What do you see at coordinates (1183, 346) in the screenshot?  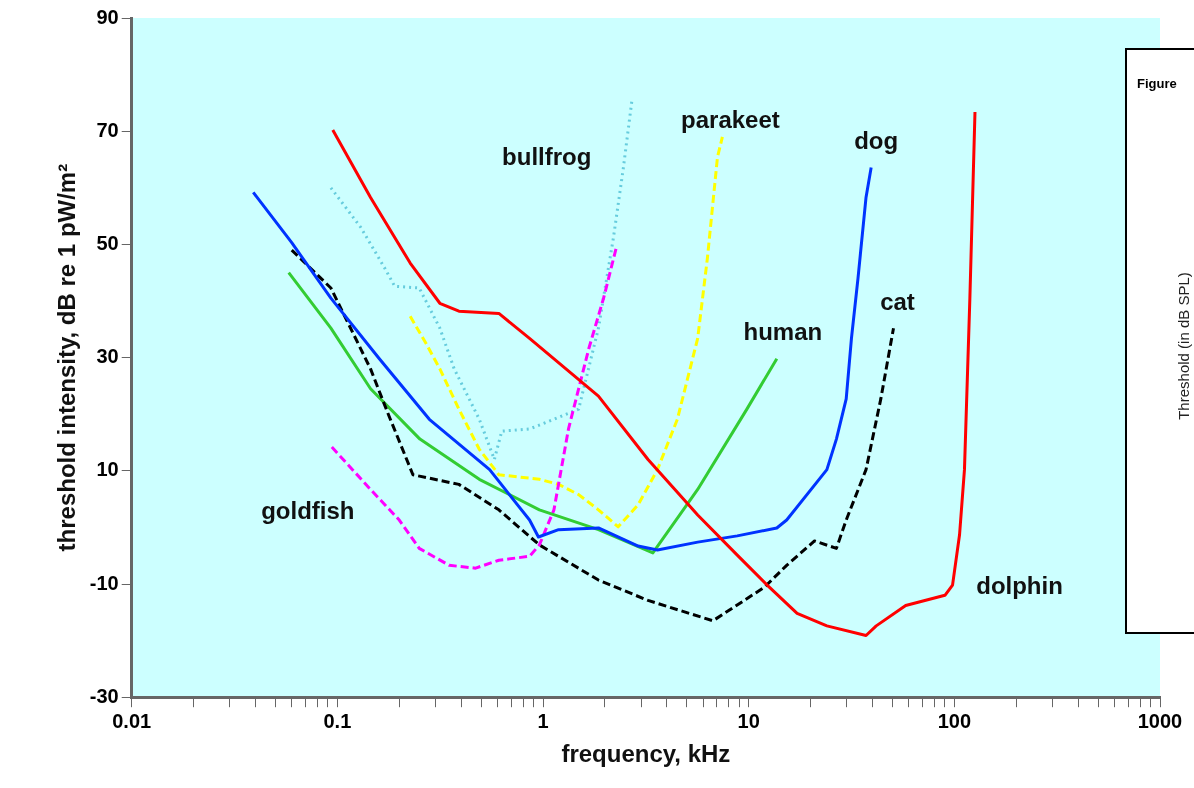 I see `text: Threshold (in dB SPL)` at bounding box center [1183, 346].